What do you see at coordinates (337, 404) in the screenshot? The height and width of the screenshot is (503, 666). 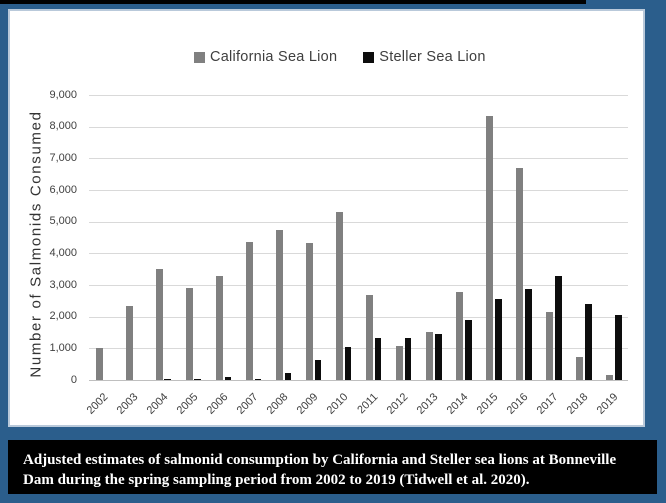 I see `x-tick-label-2010: 2010` at bounding box center [337, 404].